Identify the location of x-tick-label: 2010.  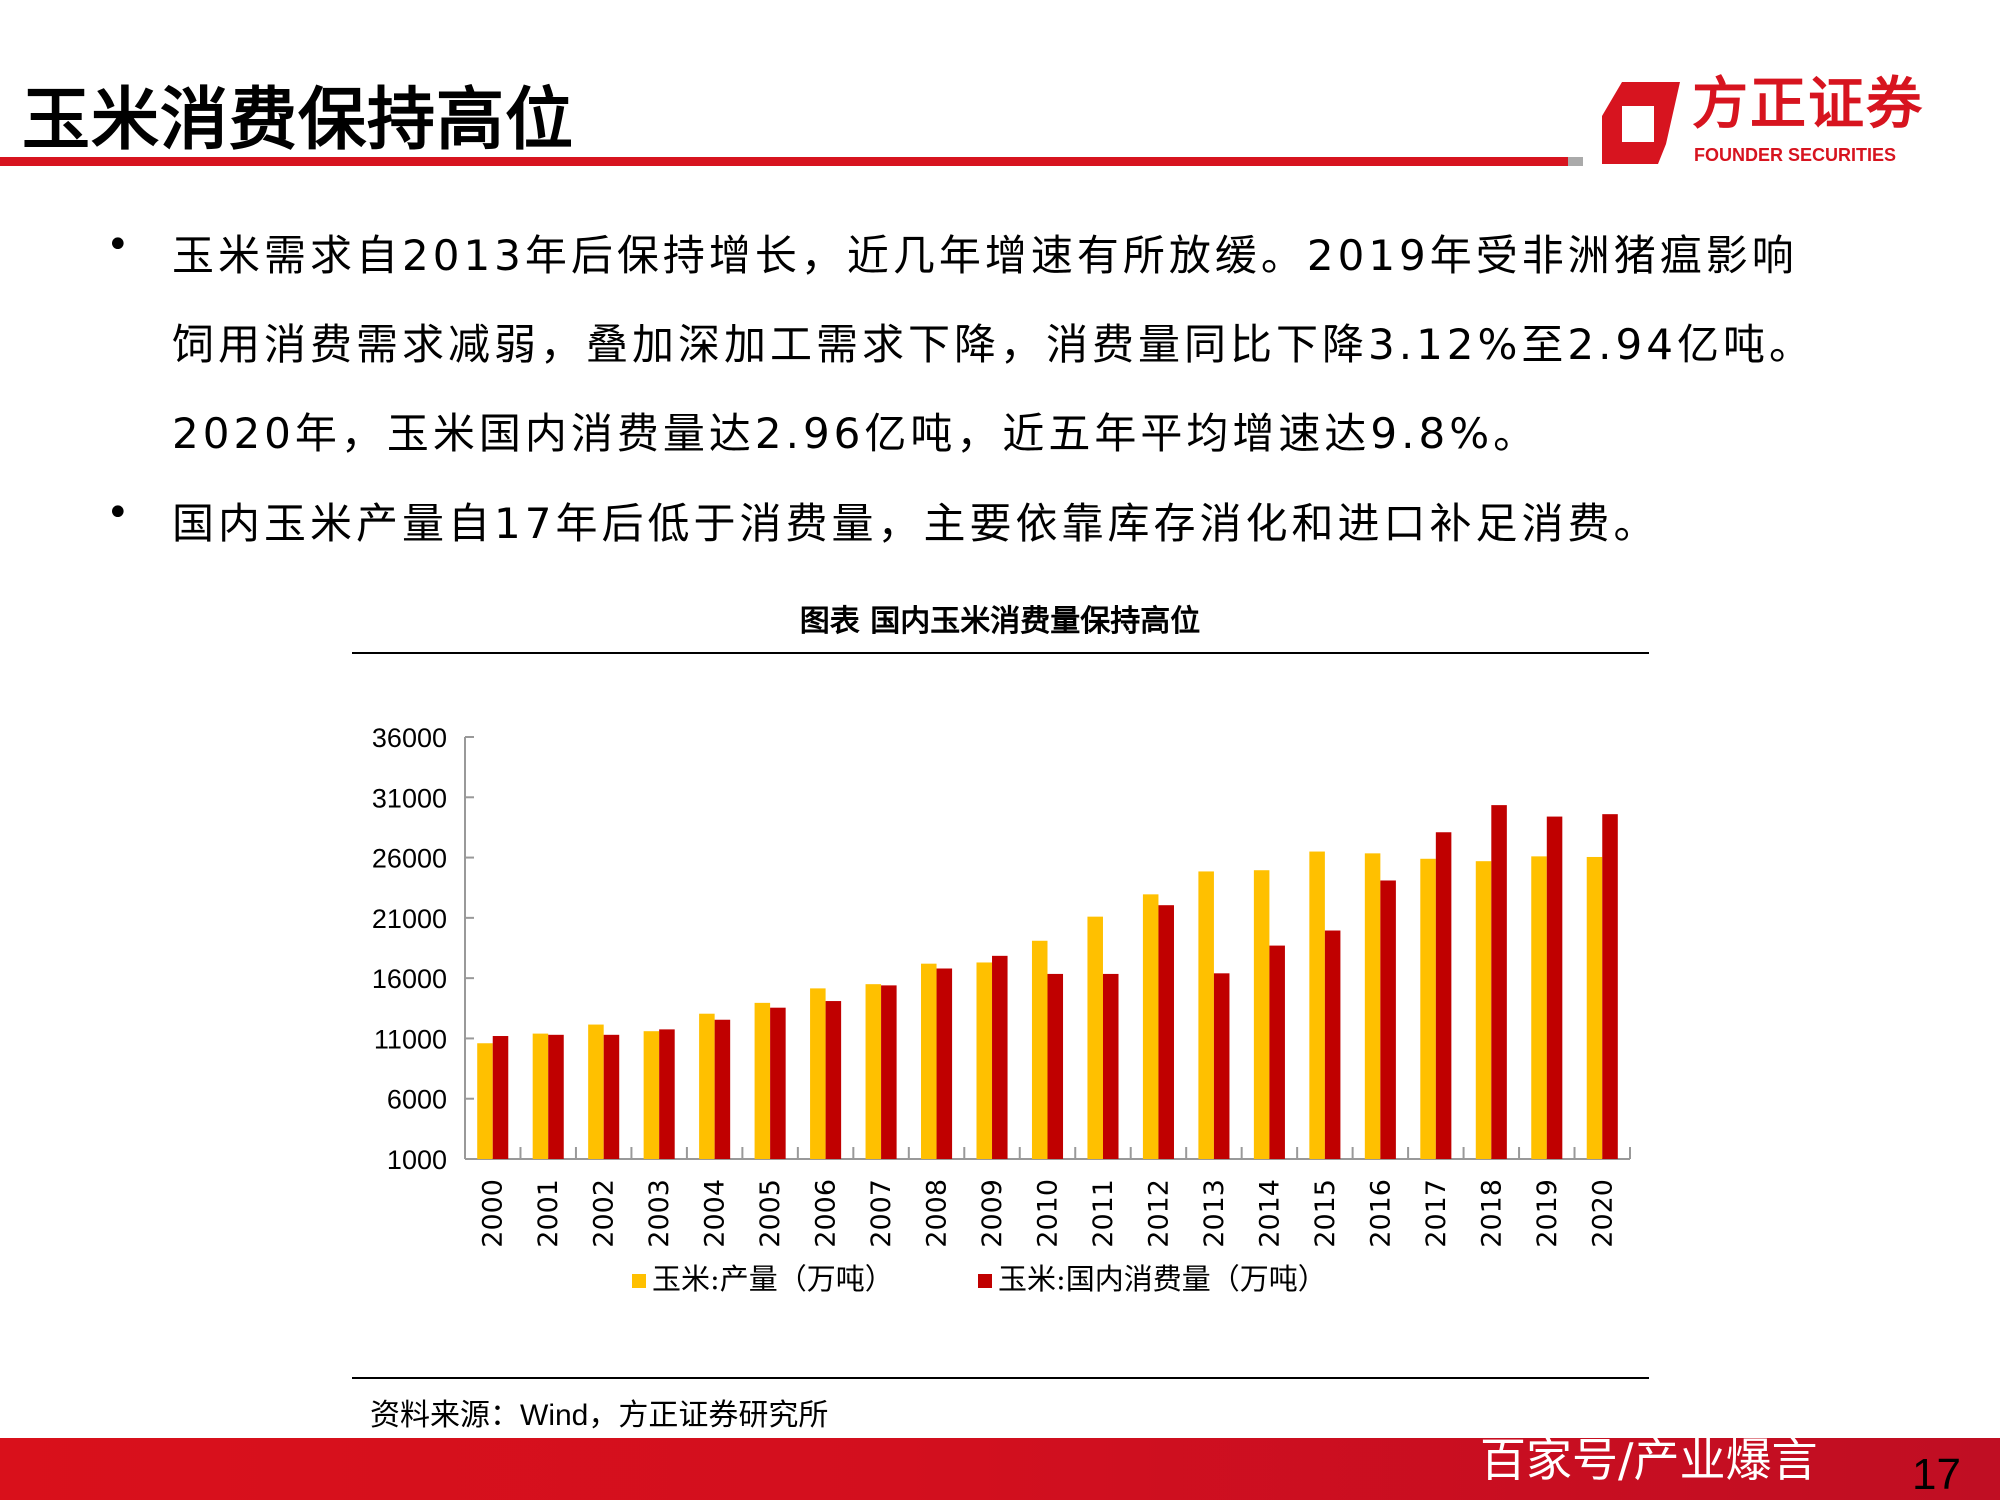
(1048, 1213).